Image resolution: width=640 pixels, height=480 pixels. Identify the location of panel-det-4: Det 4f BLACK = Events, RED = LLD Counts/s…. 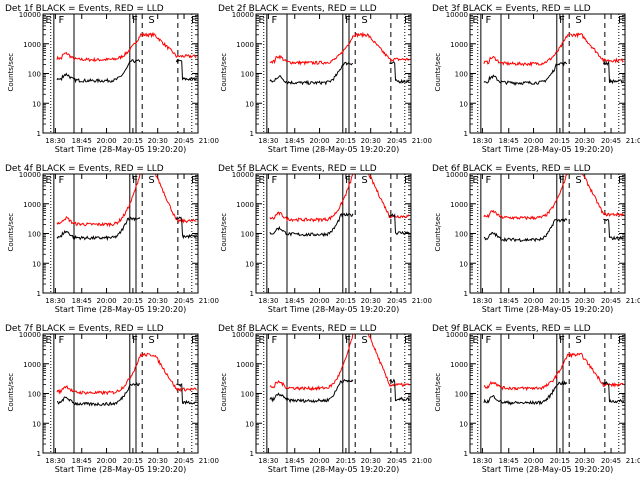
(112, 239).